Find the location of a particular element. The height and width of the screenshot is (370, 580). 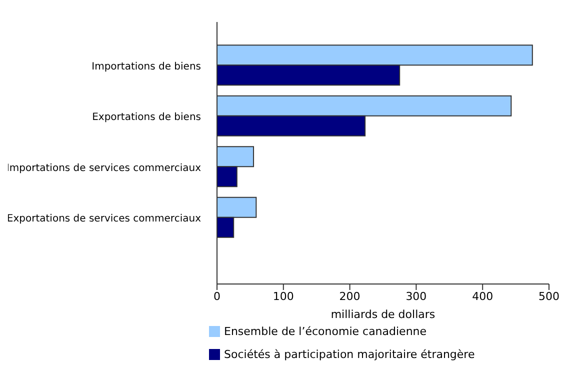

legend-label: Sociétés à participation majoritaire étrangère is located at coordinates (349, 354).